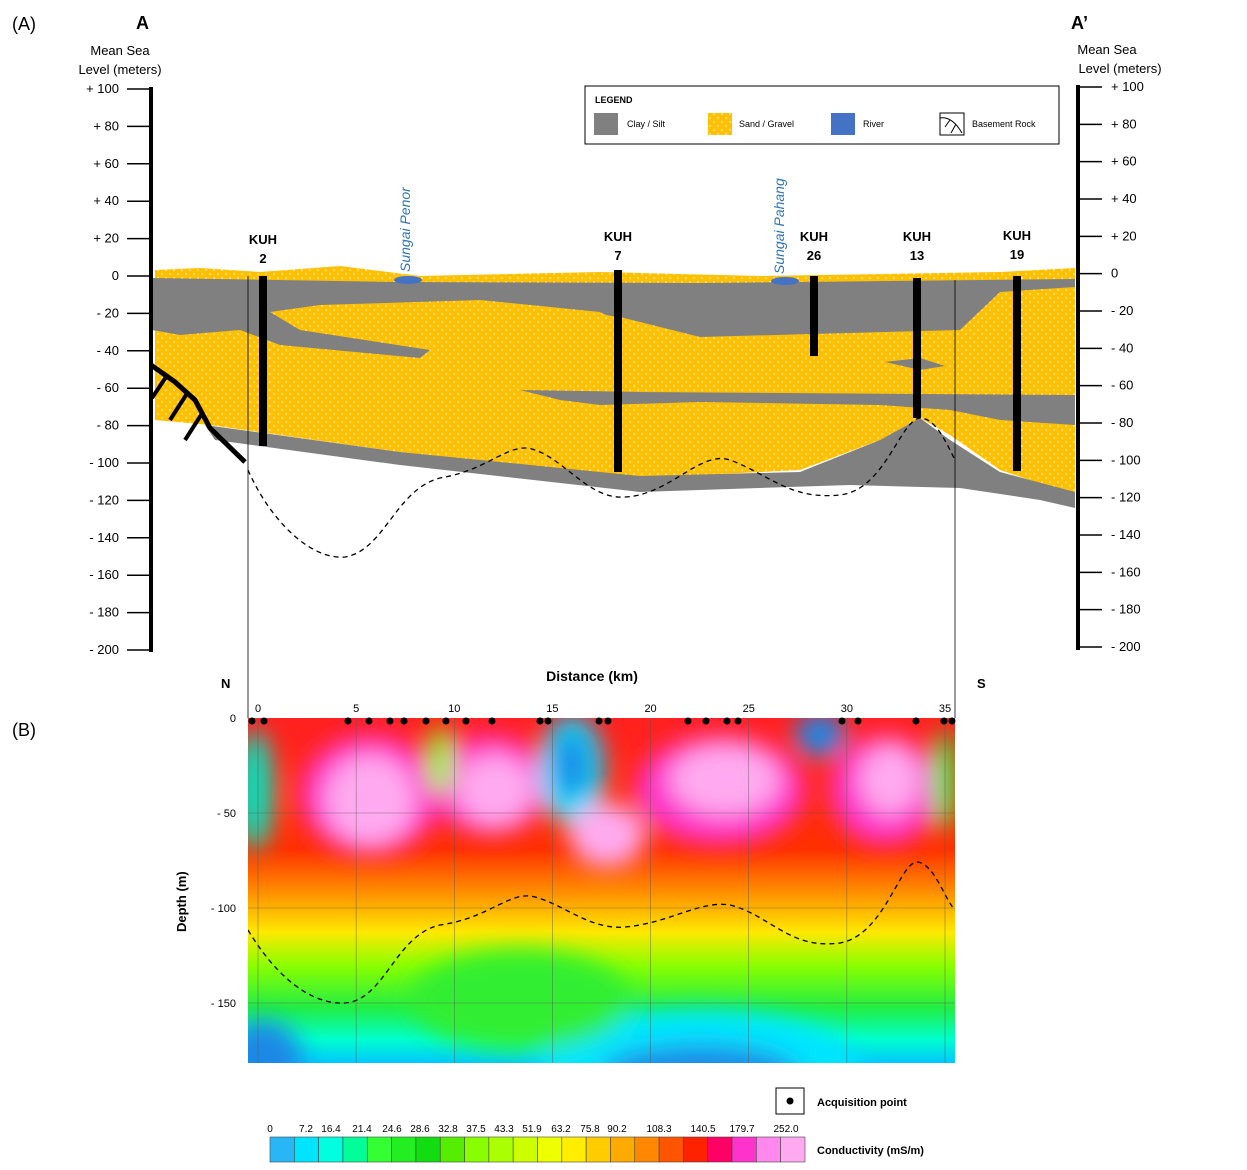 Image resolution: width=1247 pixels, height=1170 pixels. I want to click on clay-silt-bottom, so click(640, 463).